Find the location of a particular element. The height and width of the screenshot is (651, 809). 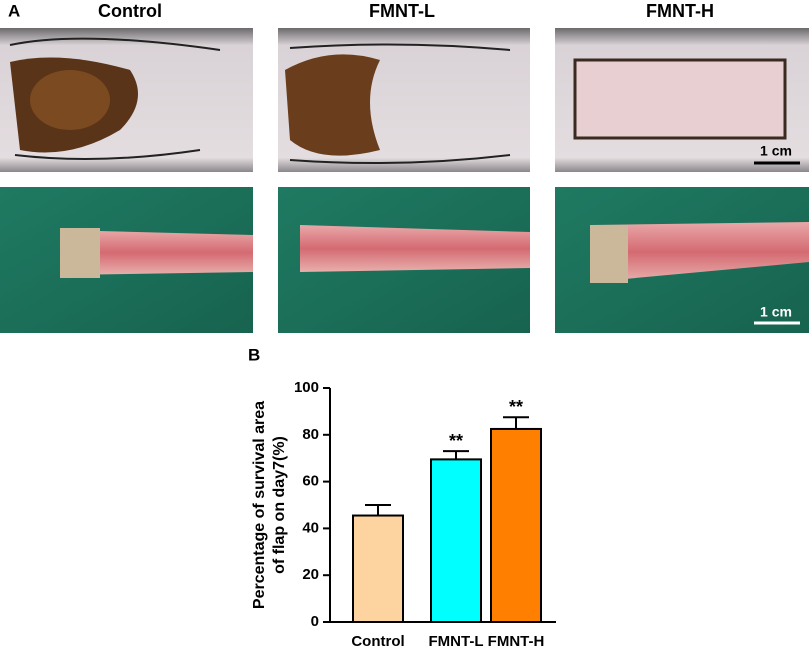

panel-label: B is located at coordinates (254, 354).